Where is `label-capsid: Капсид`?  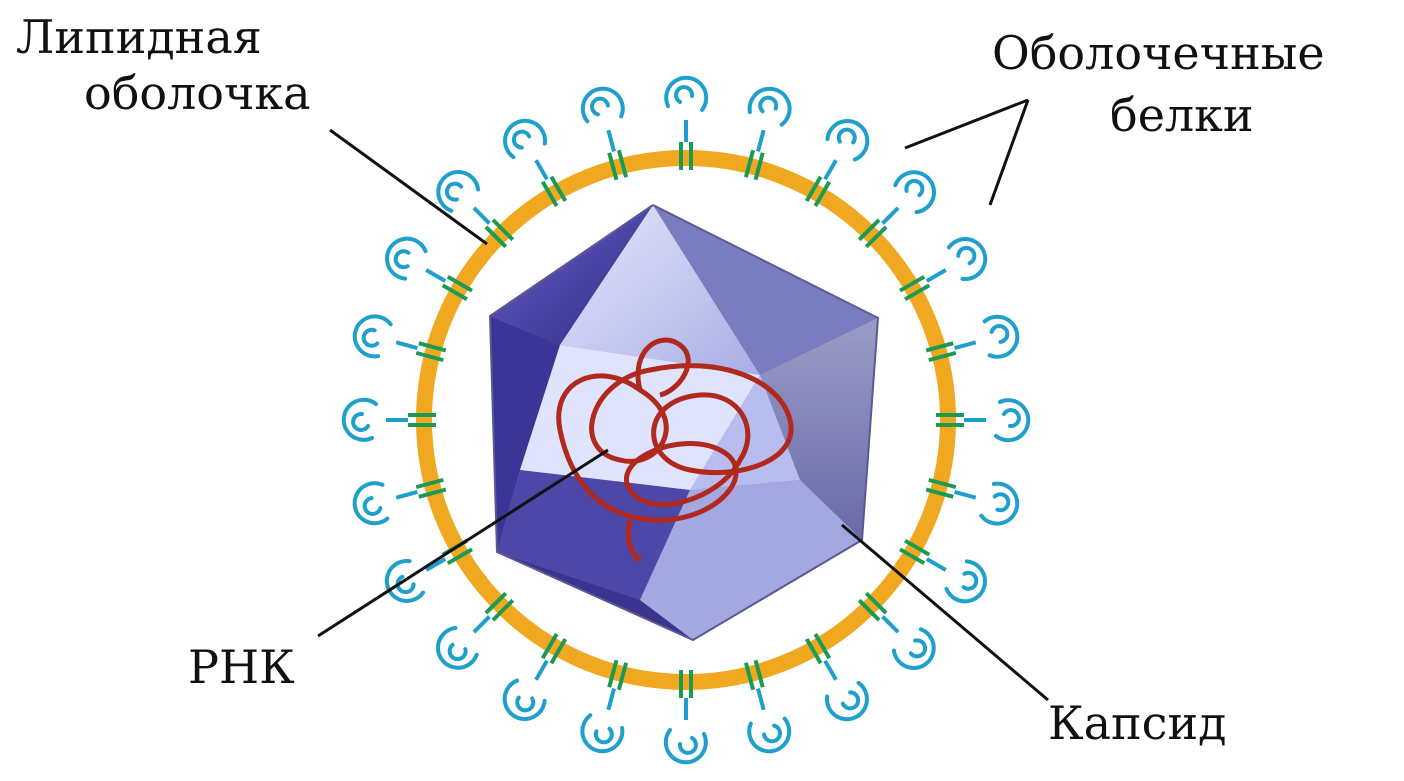
label-capsid: Капсид is located at coordinates (1137, 723).